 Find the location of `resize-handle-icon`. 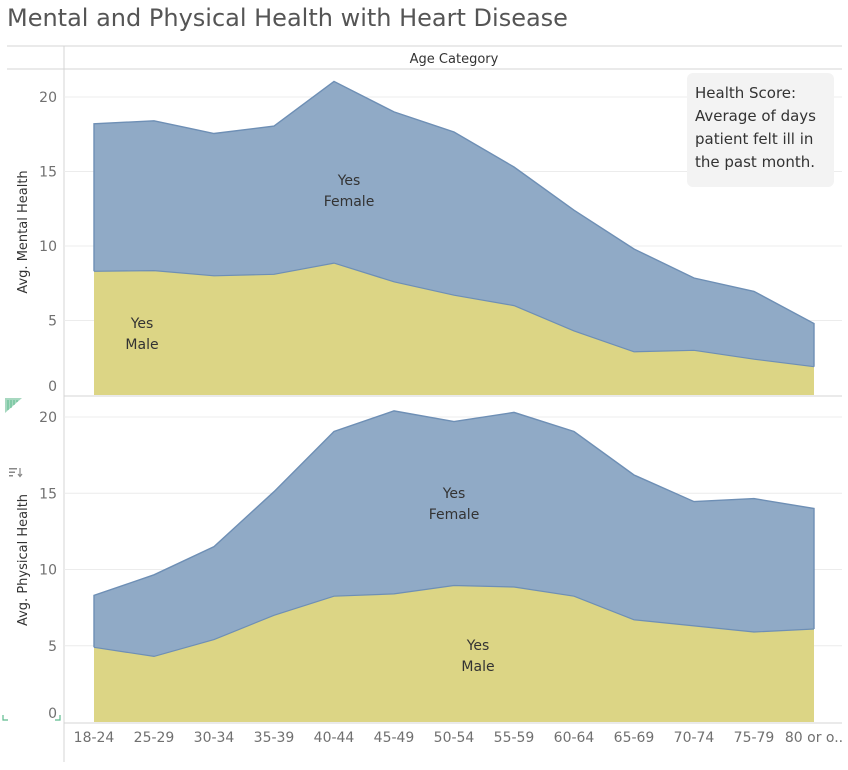

resize-handle-icon is located at coordinates (13, 405).